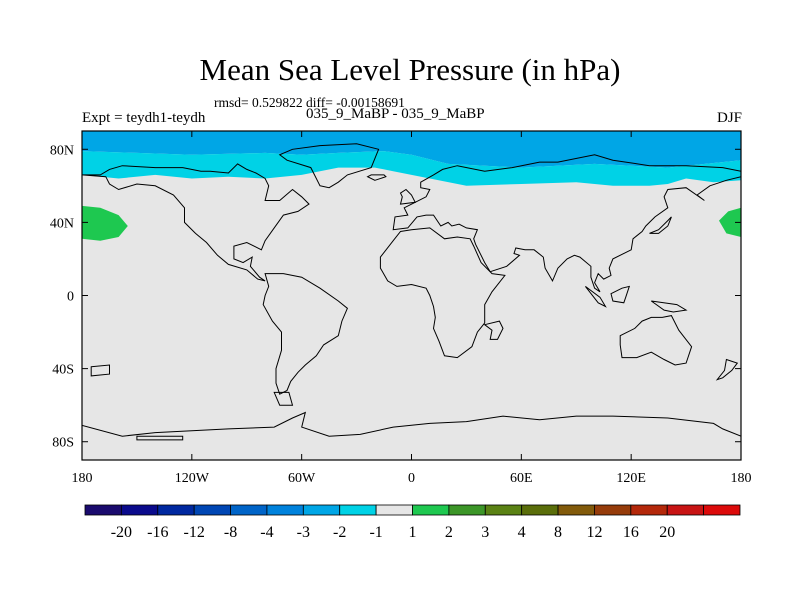  Describe the element at coordinates (157, 532) in the screenshot. I see `colorbar-label: -16` at that location.